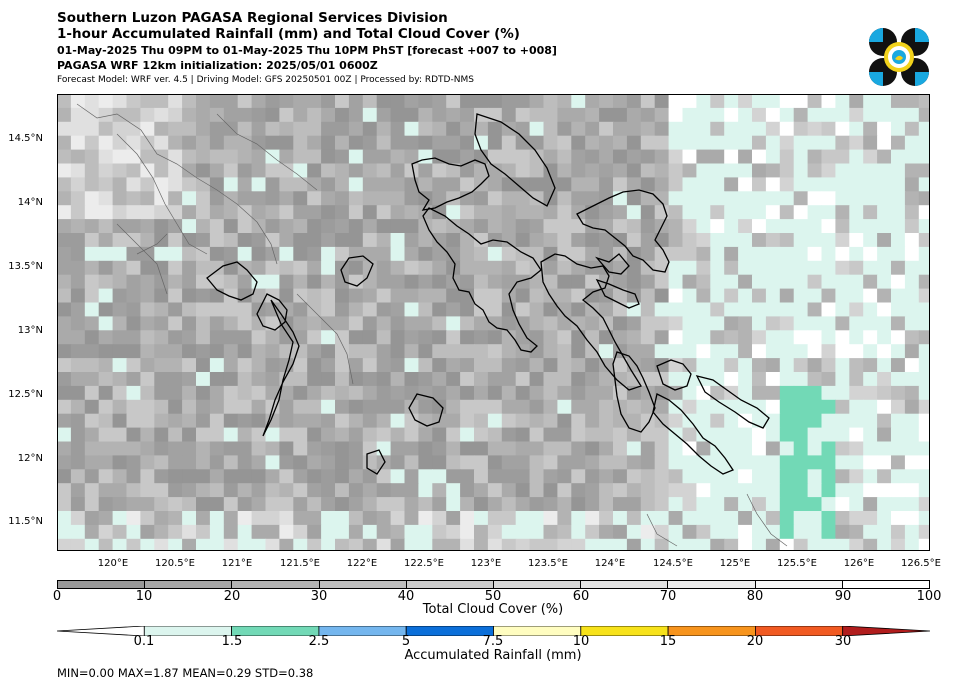 The image size is (955, 692). Describe the element at coordinates (424, 563) in the screenshot. I see `lon-label-122.5: 122.5°E` at that location.